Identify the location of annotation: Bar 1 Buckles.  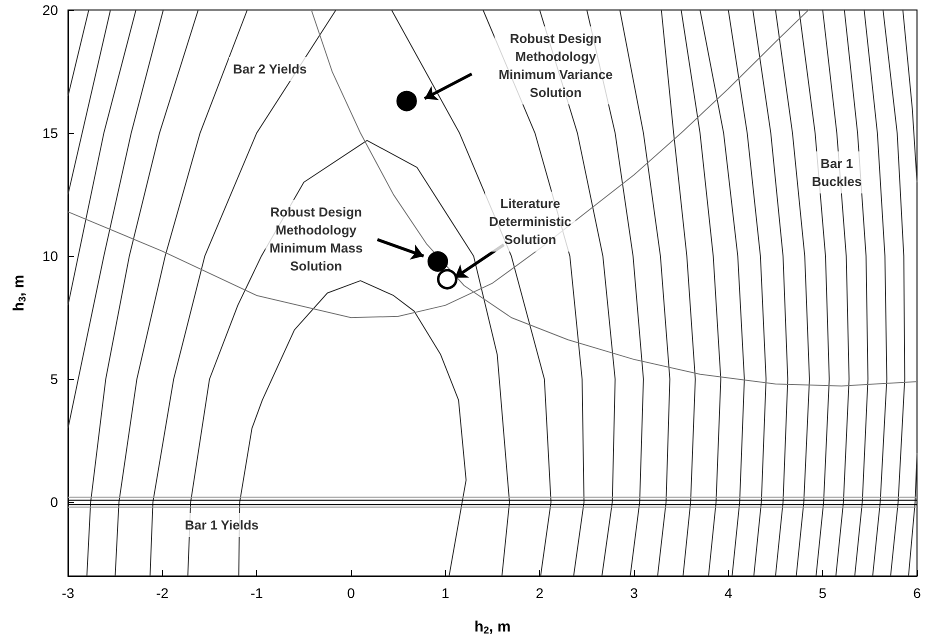
(837, 172).